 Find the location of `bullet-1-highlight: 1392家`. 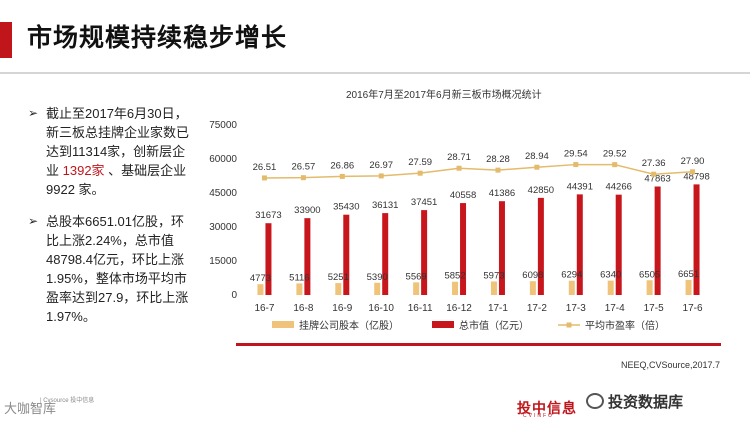

bullet-1-highlight: 1392家 is located at coordinates (83, 170).